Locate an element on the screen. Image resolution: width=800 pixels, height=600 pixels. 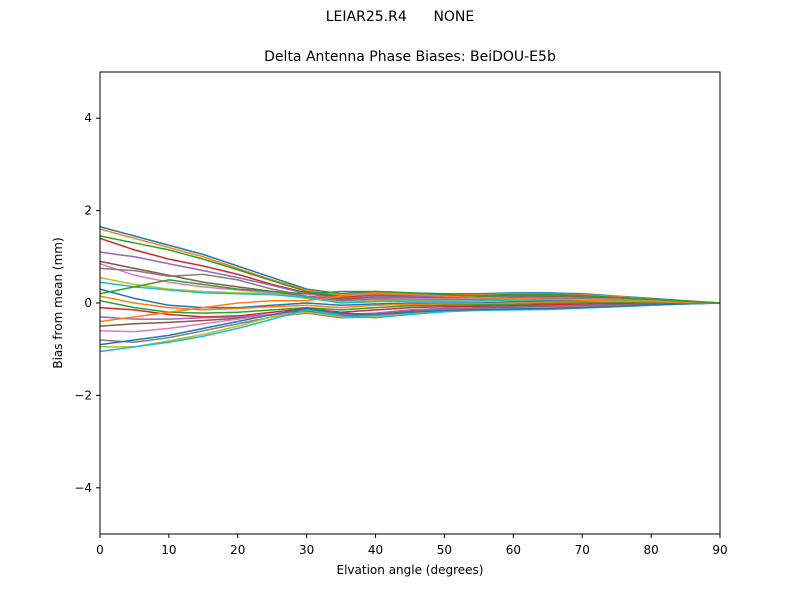
x-tick-label: 40 is located at coordinates (375, 550).